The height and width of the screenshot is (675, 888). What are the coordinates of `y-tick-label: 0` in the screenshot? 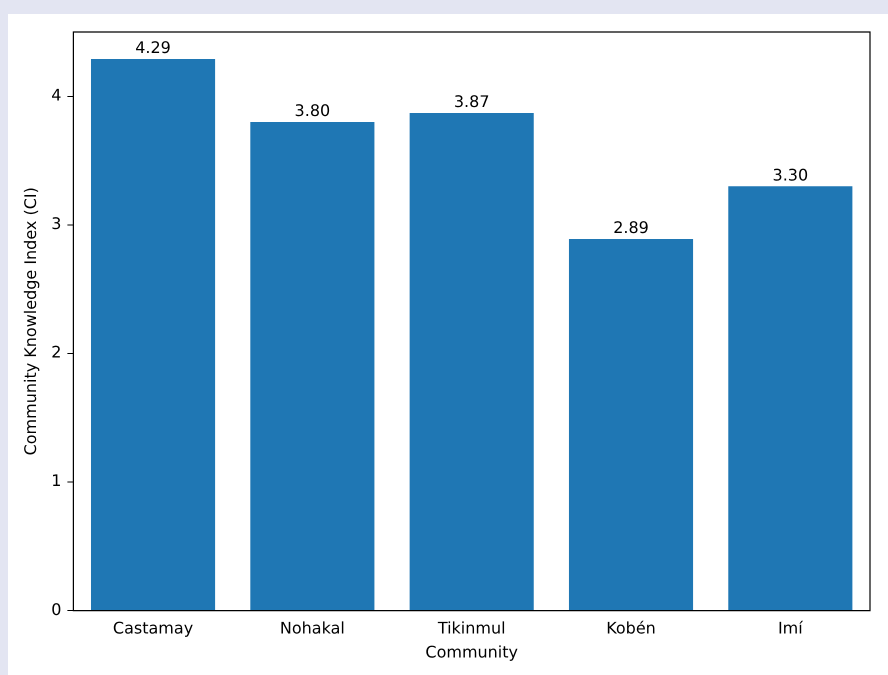 It's located at (56, 609).